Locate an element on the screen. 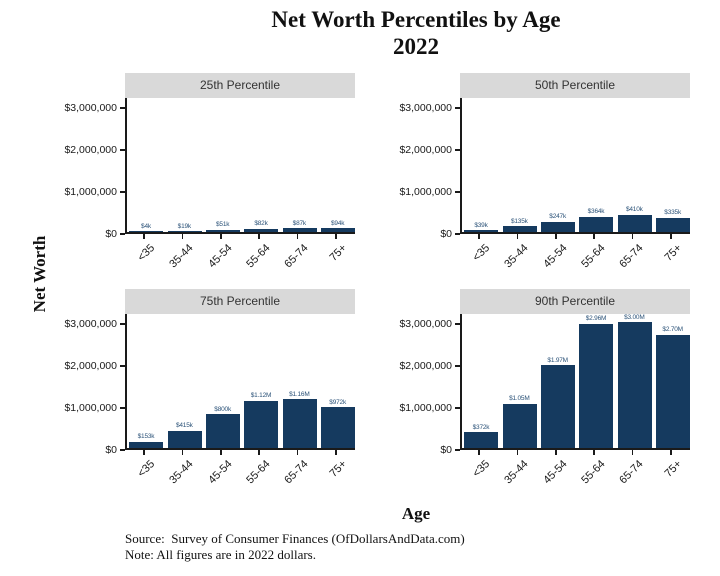 Image resolution: width=720 pixels, height=576 pixels. panel-strip-title: 25th Percentile is located at coordinates (240, 85).